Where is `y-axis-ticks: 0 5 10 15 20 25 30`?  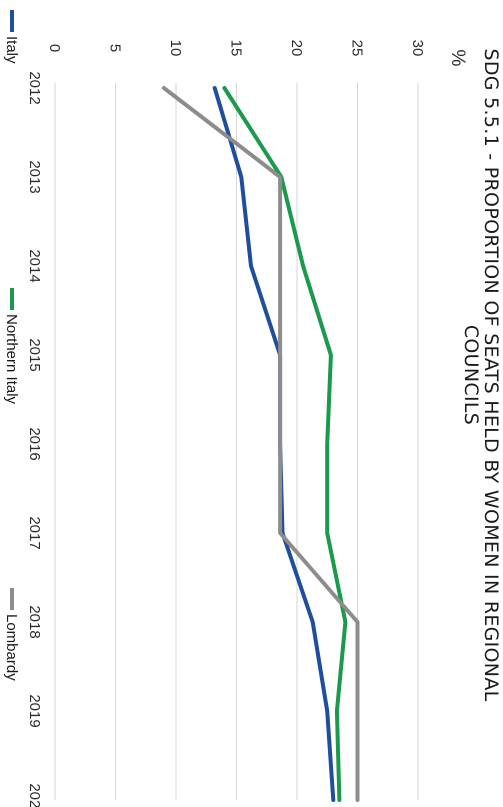 y-axis-ticks: 0 5 10 15 20 25 30 is located at coordinates (236, 48).